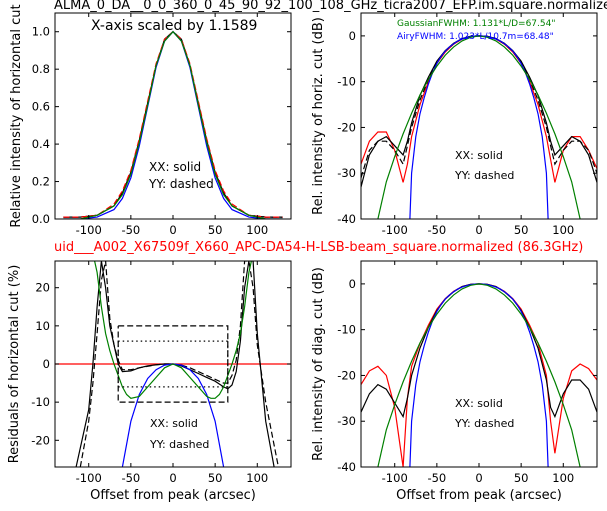 This screenshot has width=607, height=511. I want to click on annotation-br-0: XX: solid, so click(479, 403).